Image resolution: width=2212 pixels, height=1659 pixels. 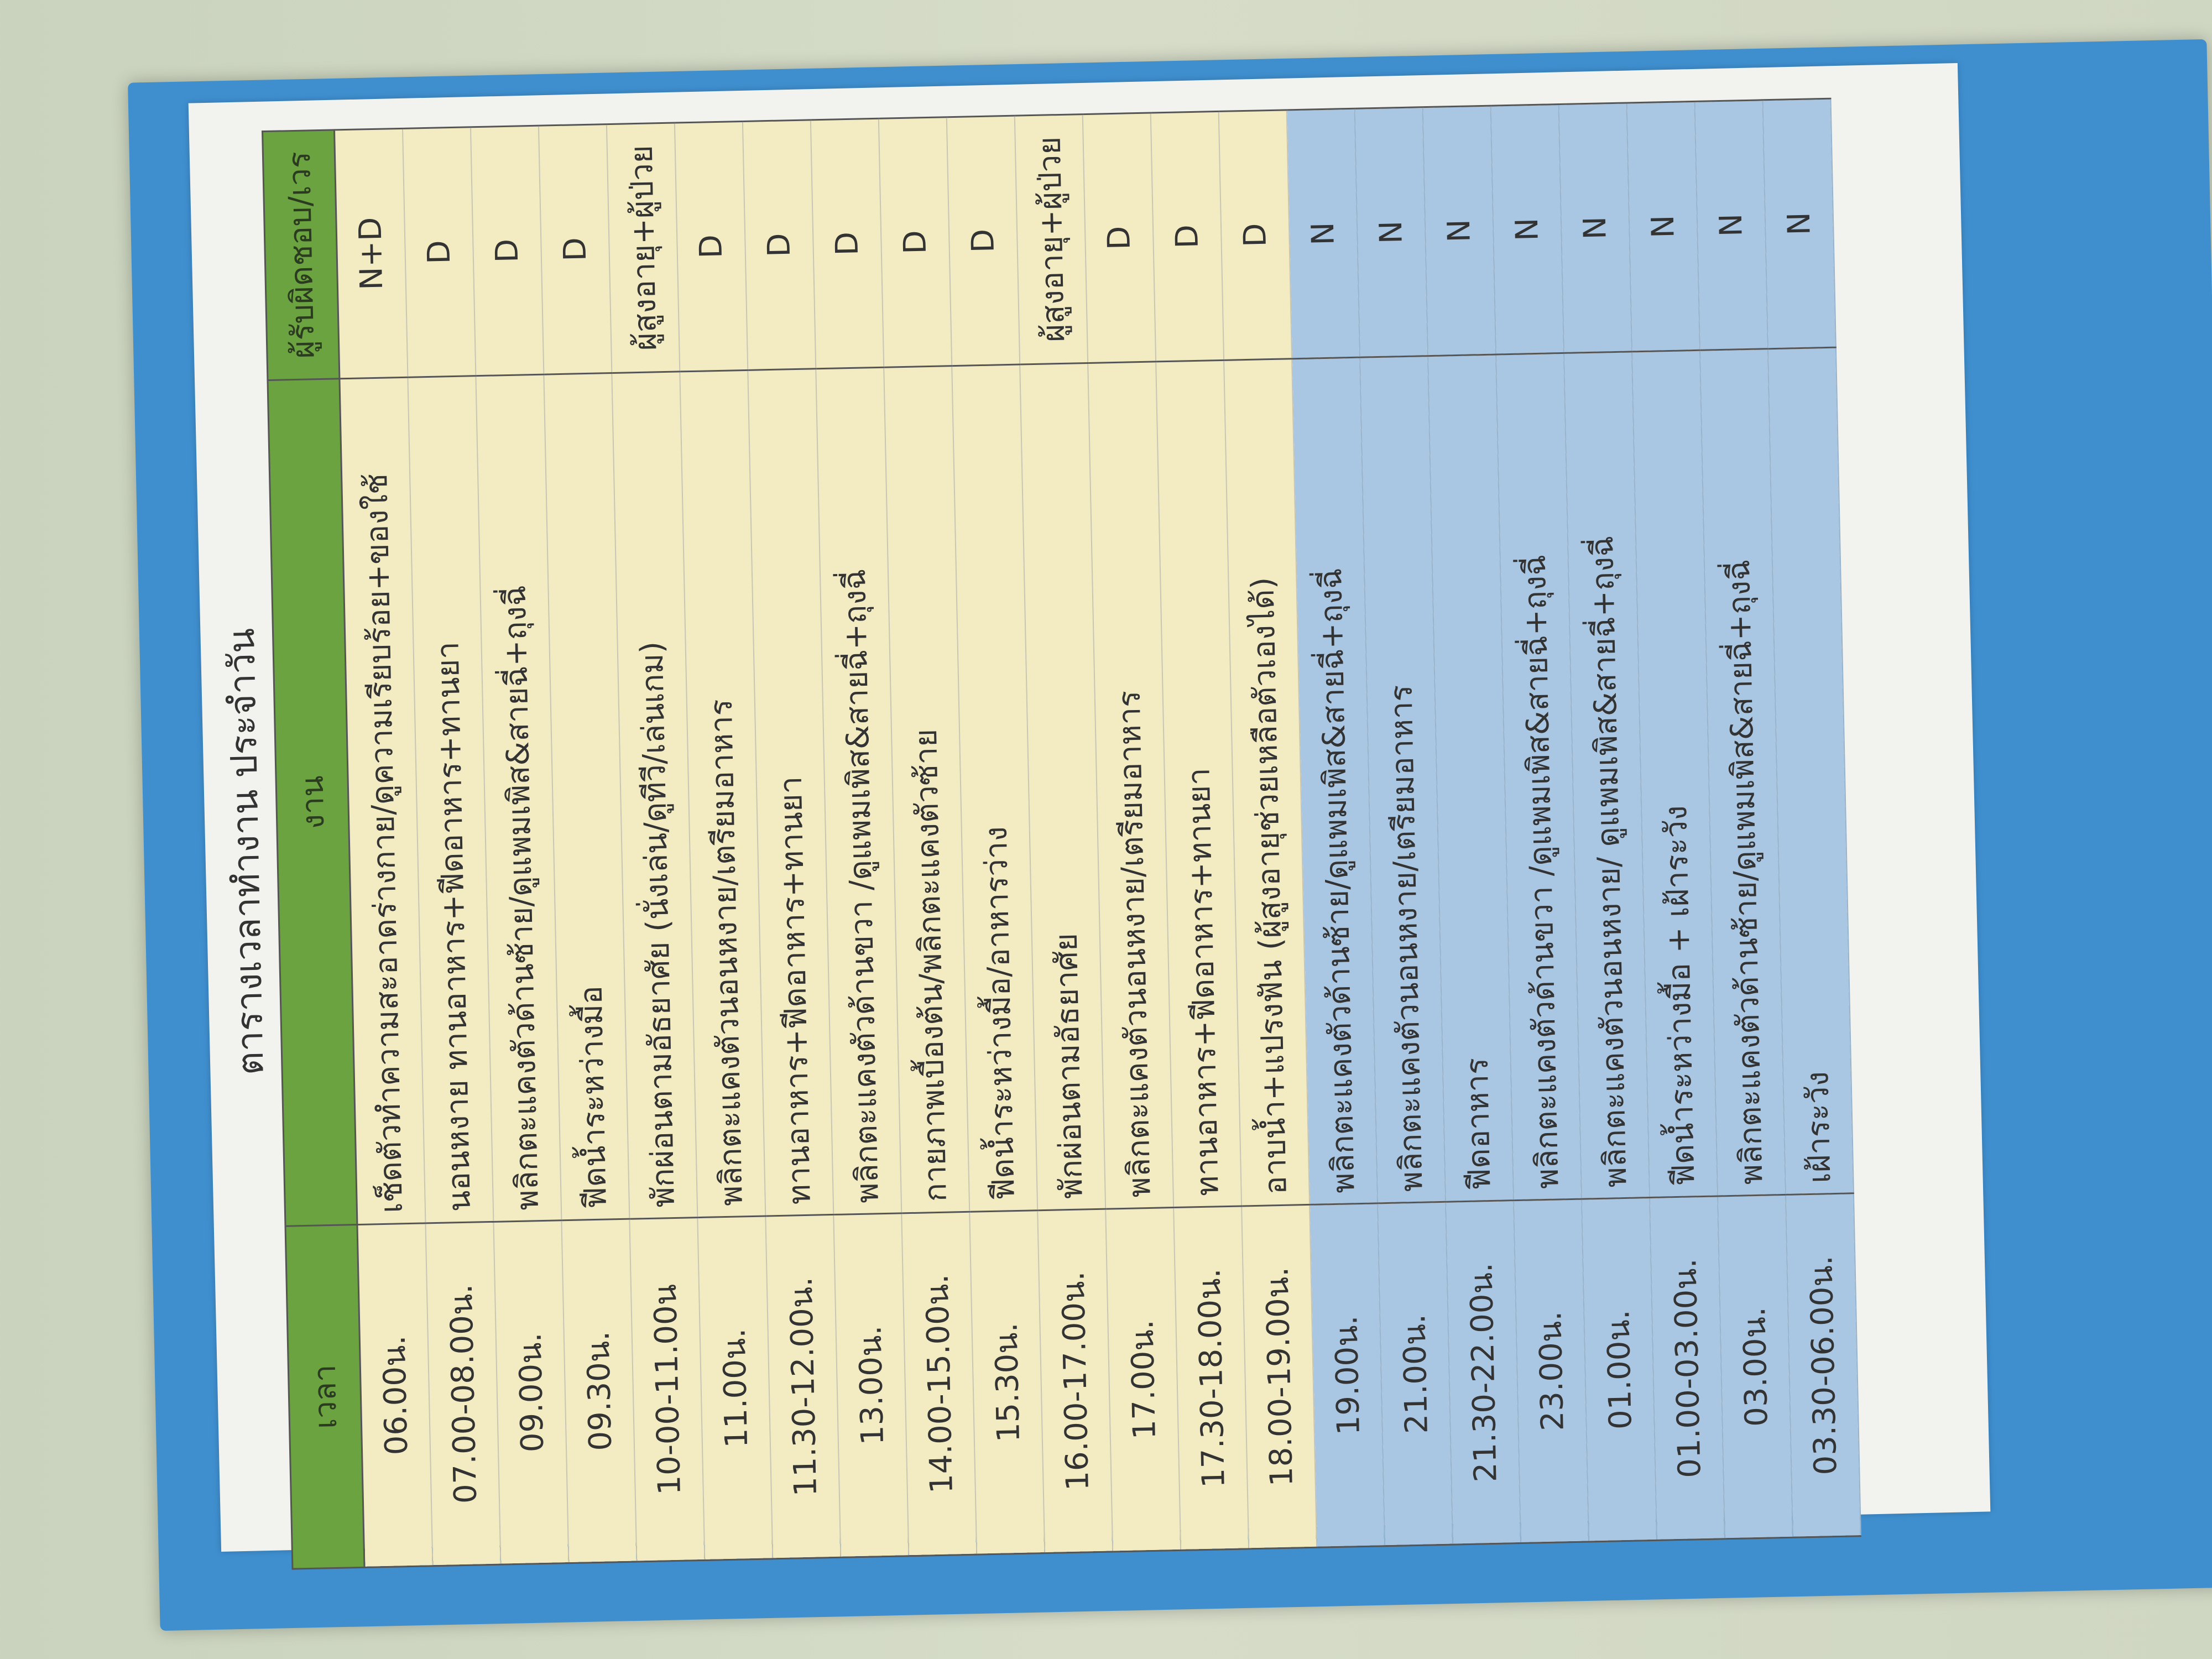 What do you see at coordinates (371, 254) in the screenshot?
I see `cell-responsible: N+D` at bounding box center [371, 254].